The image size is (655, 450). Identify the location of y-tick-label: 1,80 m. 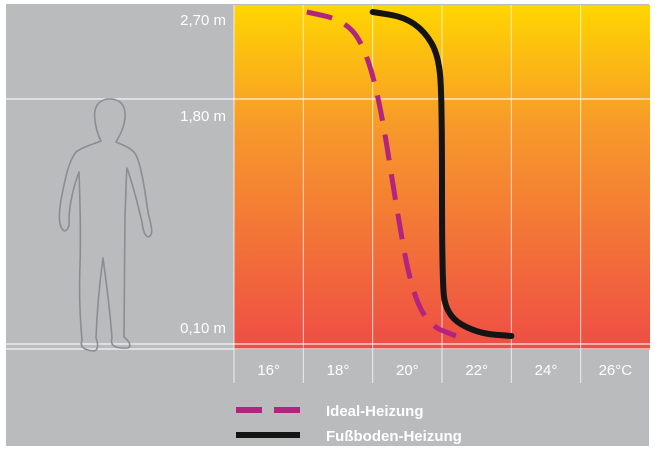
(203, 116).